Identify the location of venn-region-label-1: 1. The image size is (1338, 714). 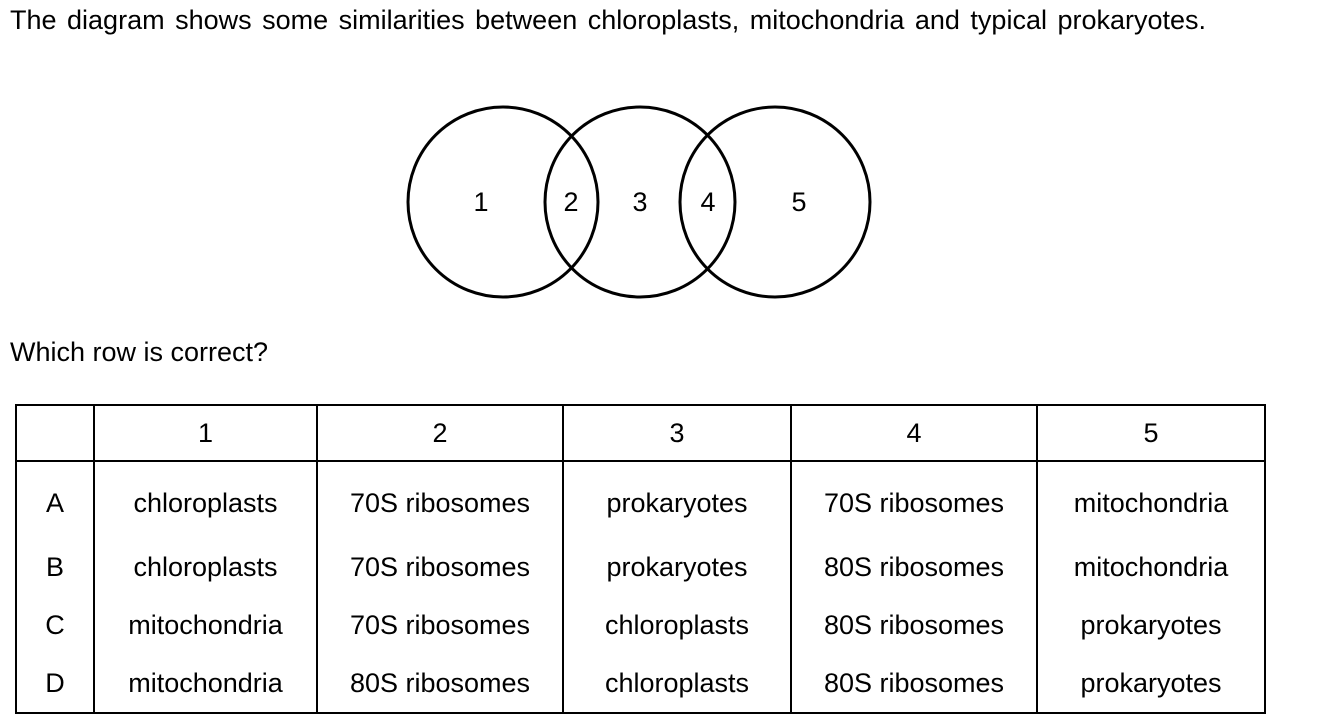
(480, 202).